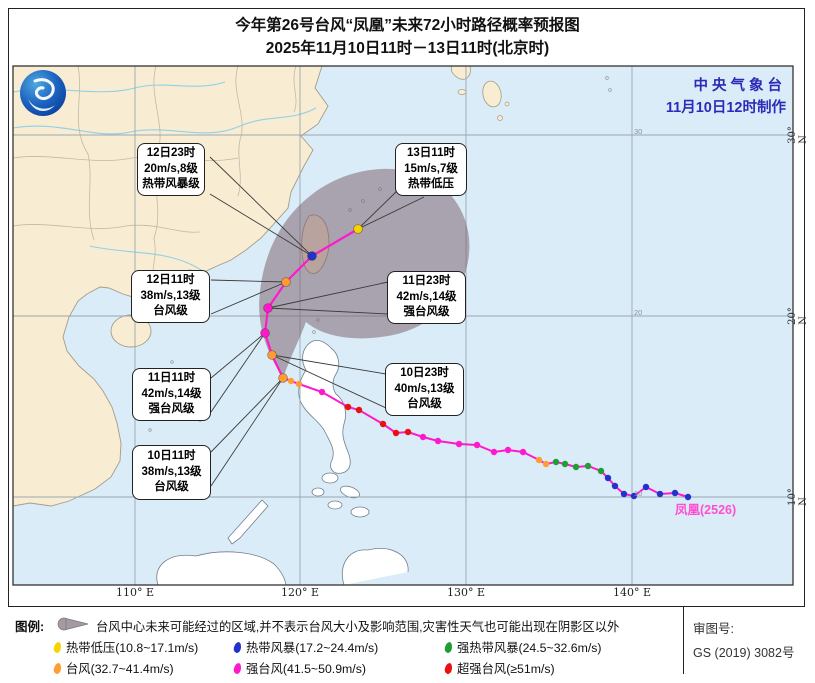  Describe the element at coordinates (522, 647) in the screenshot. I see `legend-item-sts: 强热带风暴(24.5~32.6m/s)` at that location.